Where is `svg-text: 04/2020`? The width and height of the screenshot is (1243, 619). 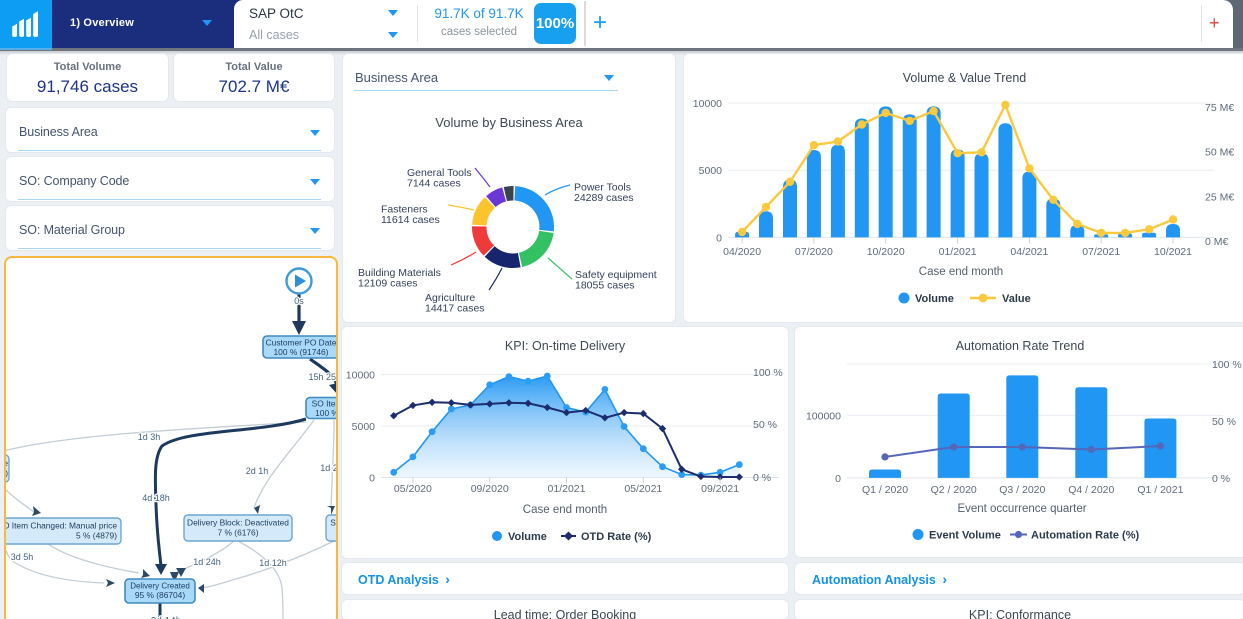 svg-text: 04/2020 is located at coordinates (742, 252).